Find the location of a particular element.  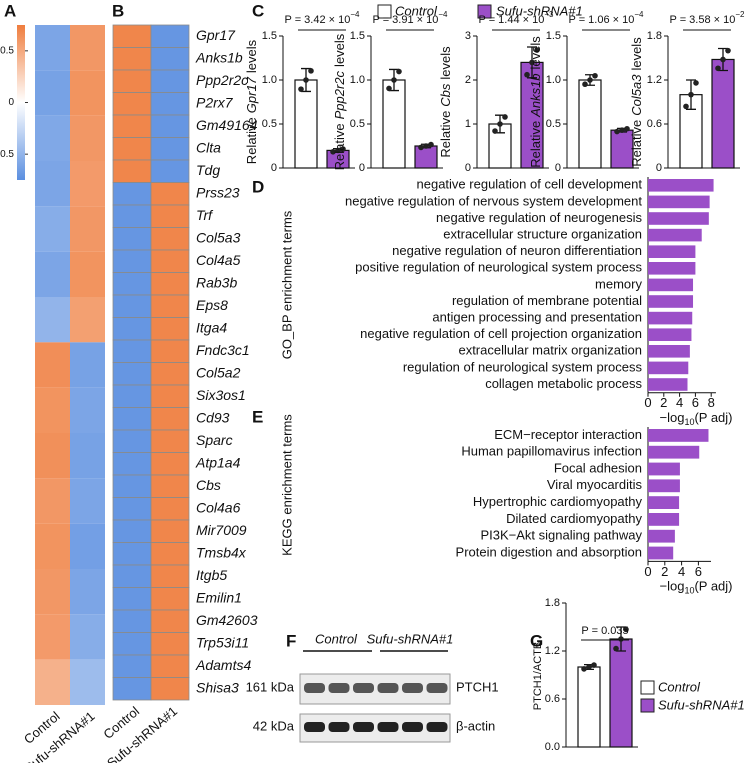

y-axis-label: Relative Cbs levels is located at coordinates (445, 102).